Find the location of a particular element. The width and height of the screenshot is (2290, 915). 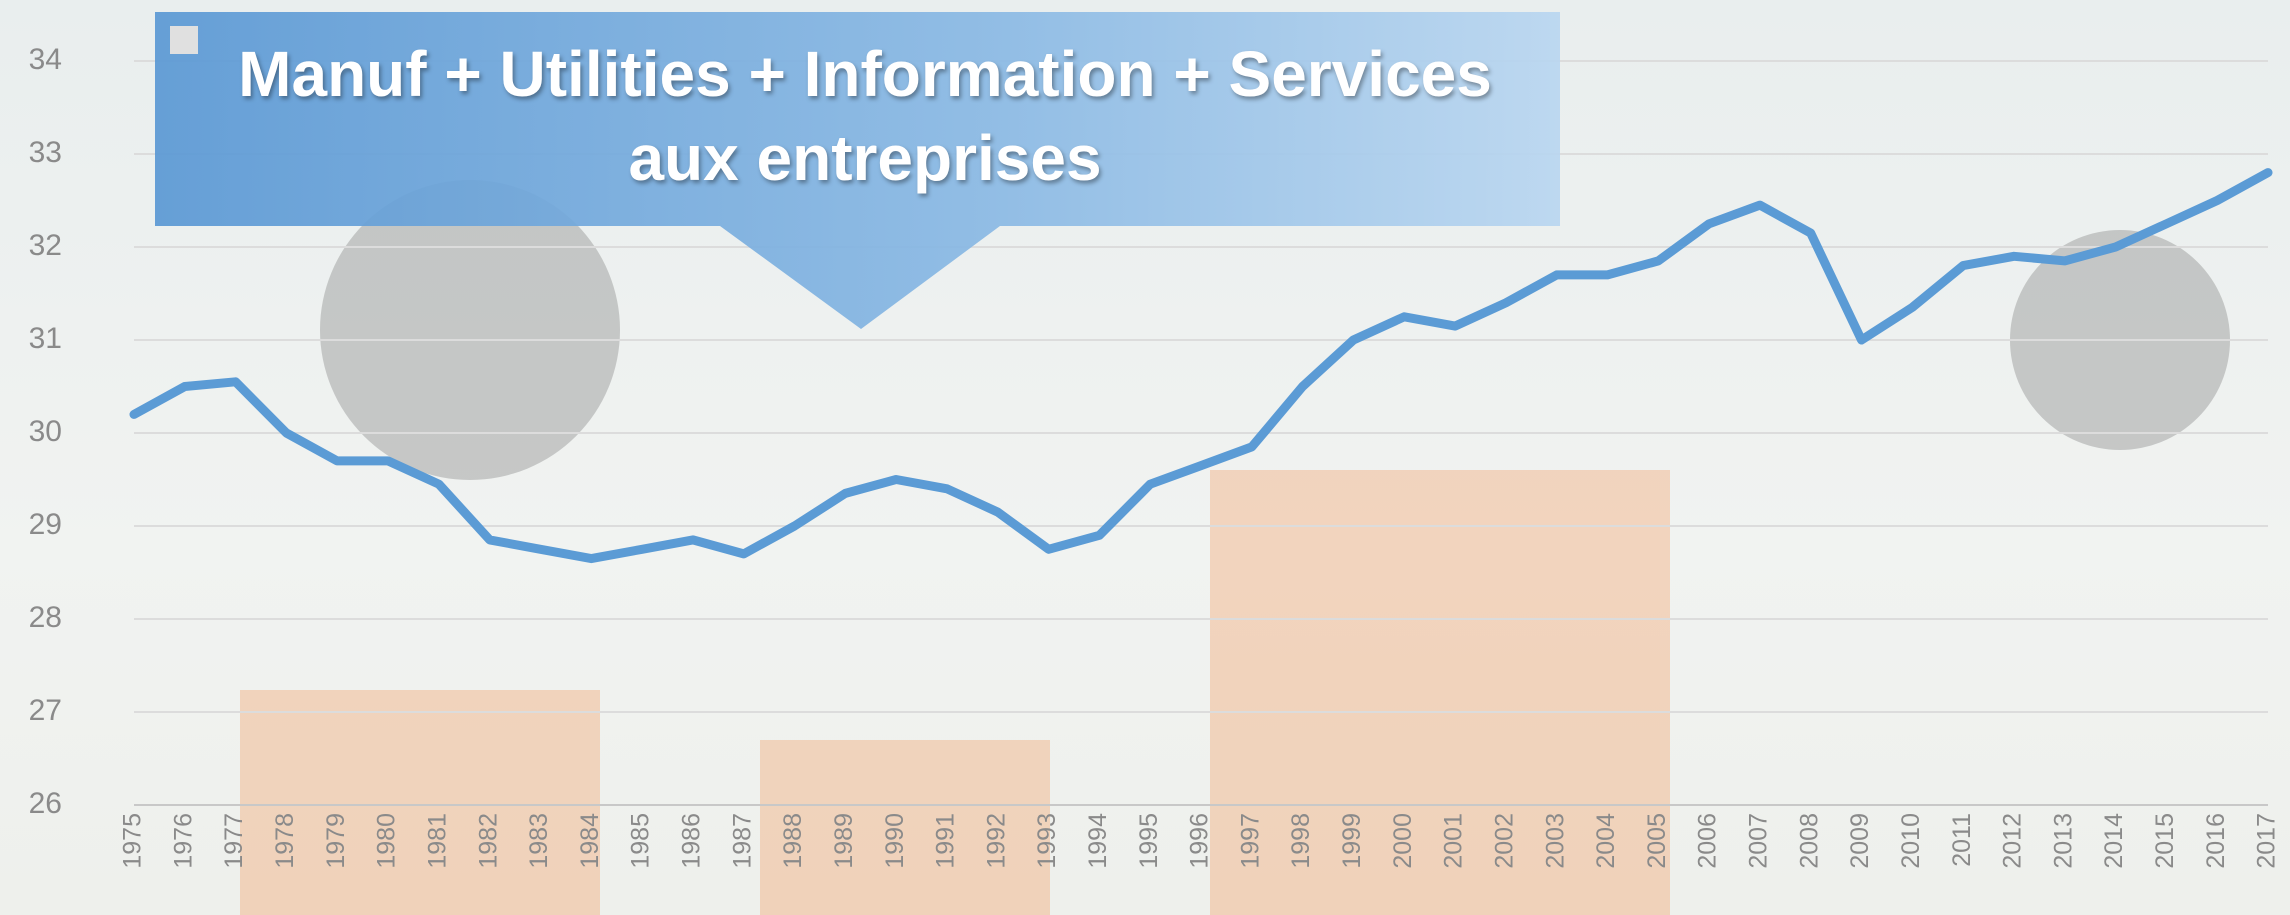

x-tick-label: 2016 is located at coordinates (2216, 841).